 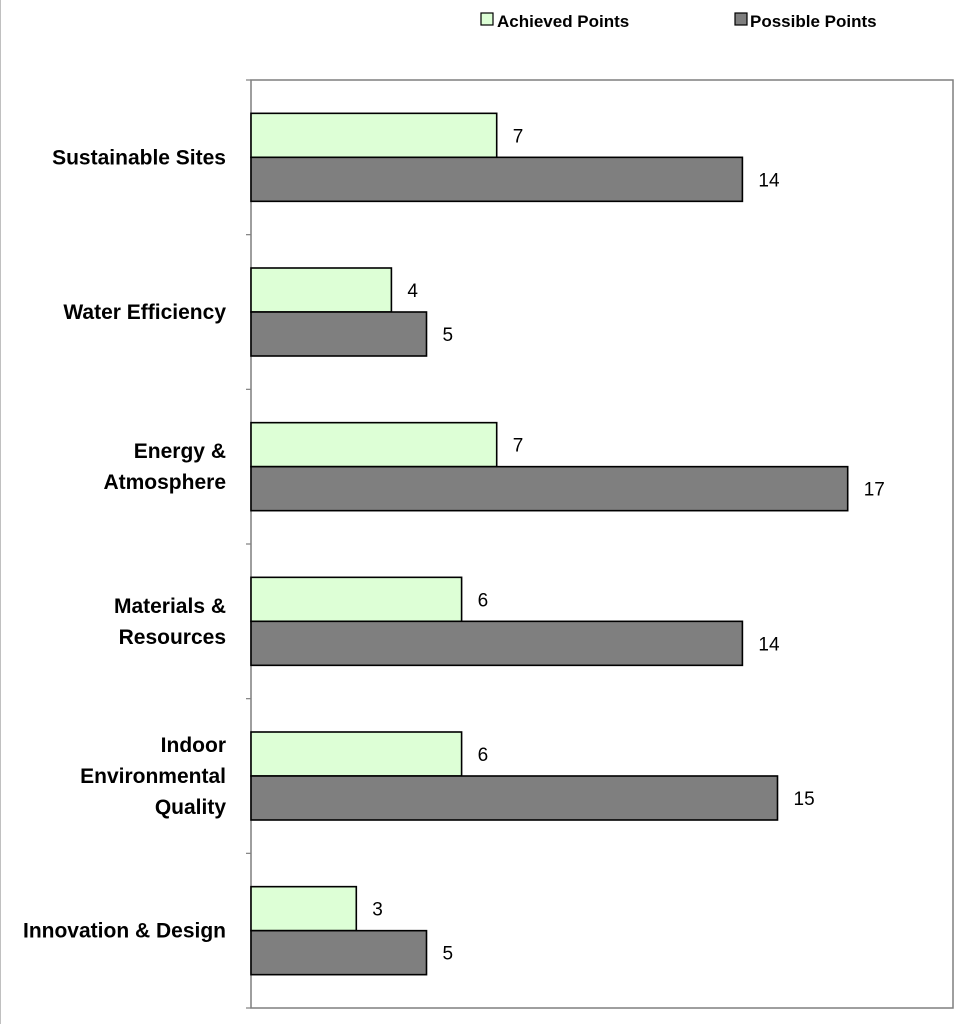 I want to click on data-label: 15, so click(x=804, y=799).